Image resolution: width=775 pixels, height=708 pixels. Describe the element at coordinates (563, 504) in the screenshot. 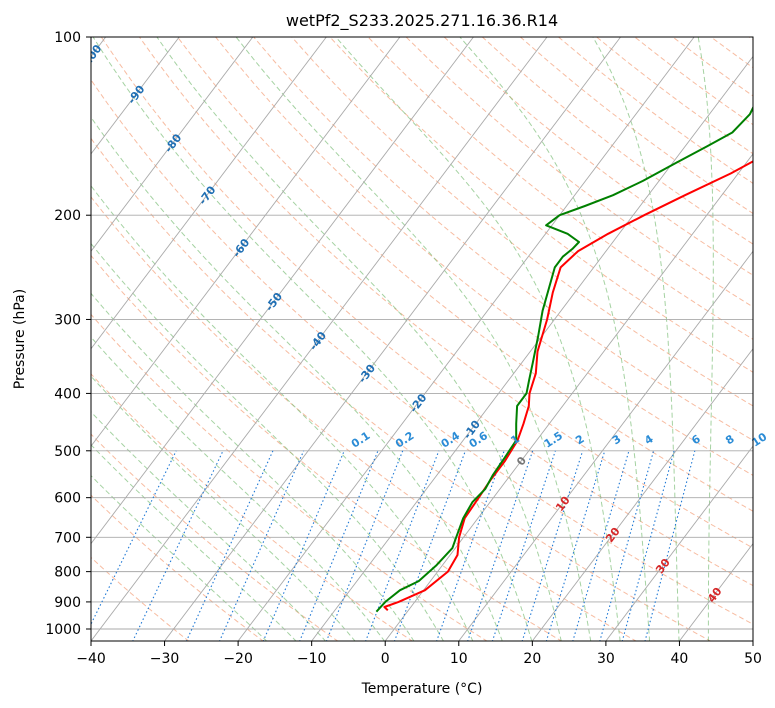

I see `isotherm-label: 10` at that location.